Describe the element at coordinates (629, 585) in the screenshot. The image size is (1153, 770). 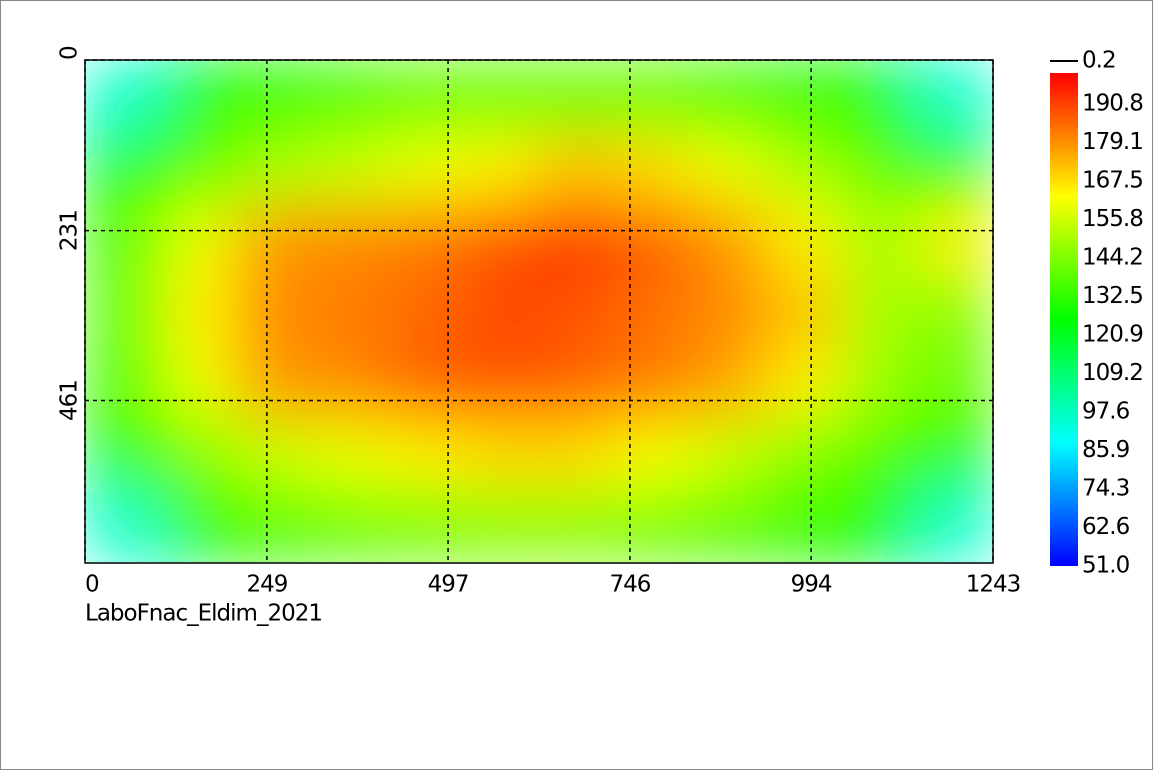
I see `x-tick-label: 746` at that location.